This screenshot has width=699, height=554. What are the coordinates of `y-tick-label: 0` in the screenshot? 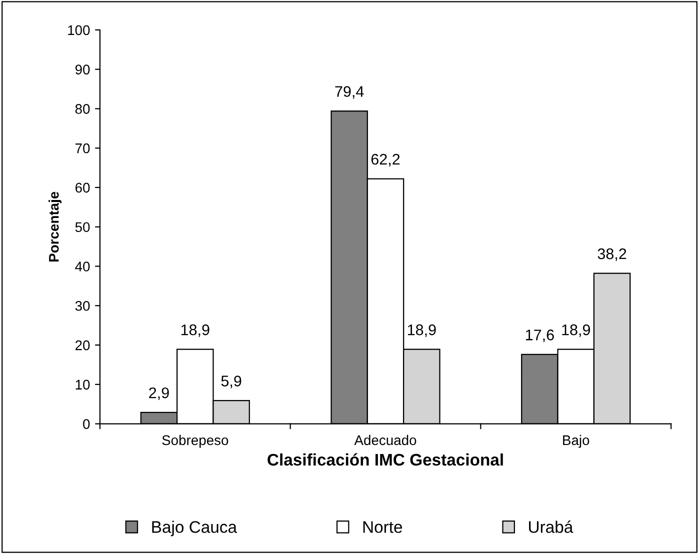 It's located at (86, 424).